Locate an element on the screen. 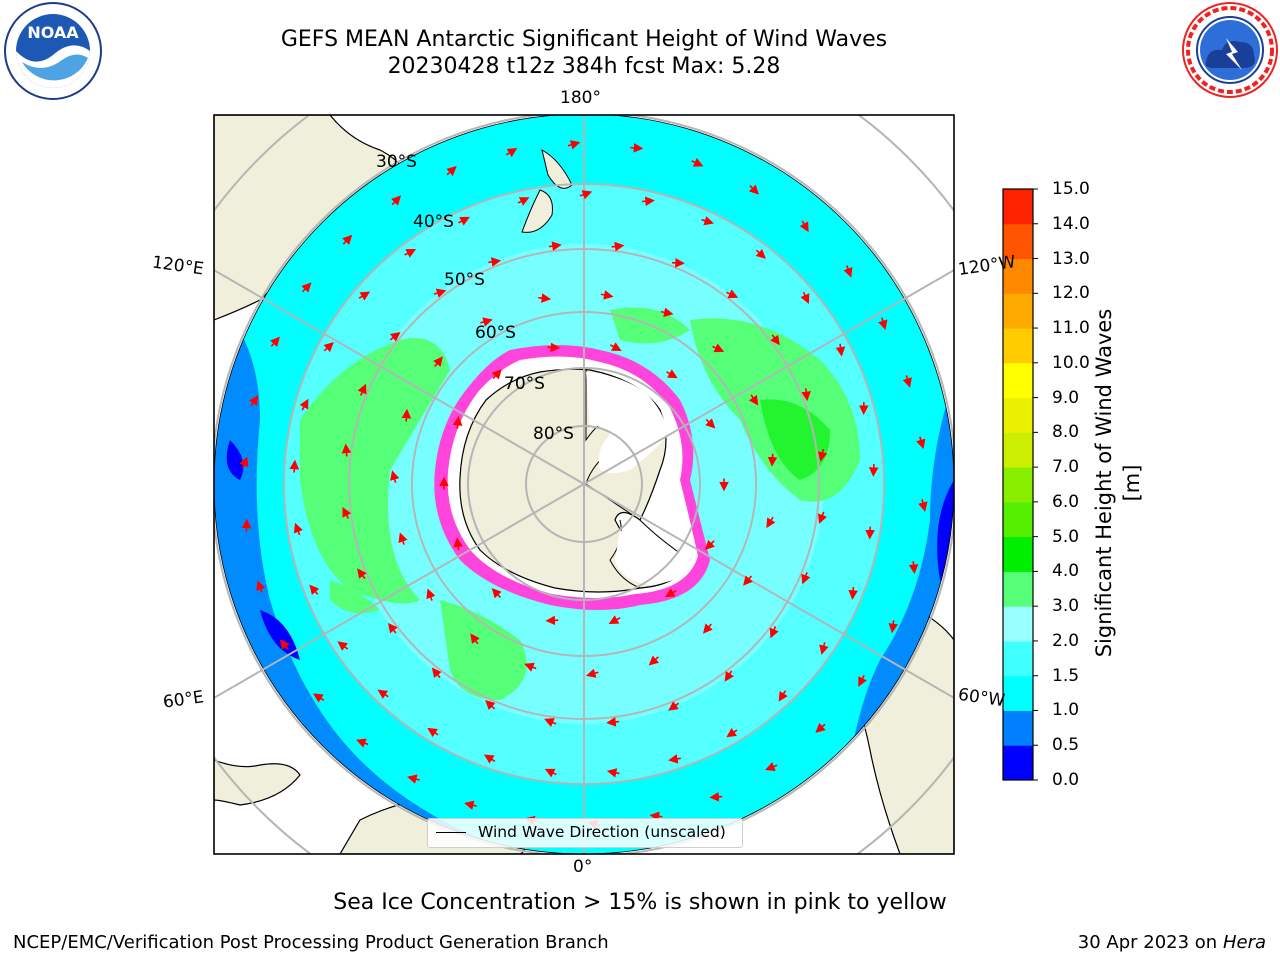 The width and height of the screenshot is (1280, 960). legend-line-icon is located at coordinates (451, 832).